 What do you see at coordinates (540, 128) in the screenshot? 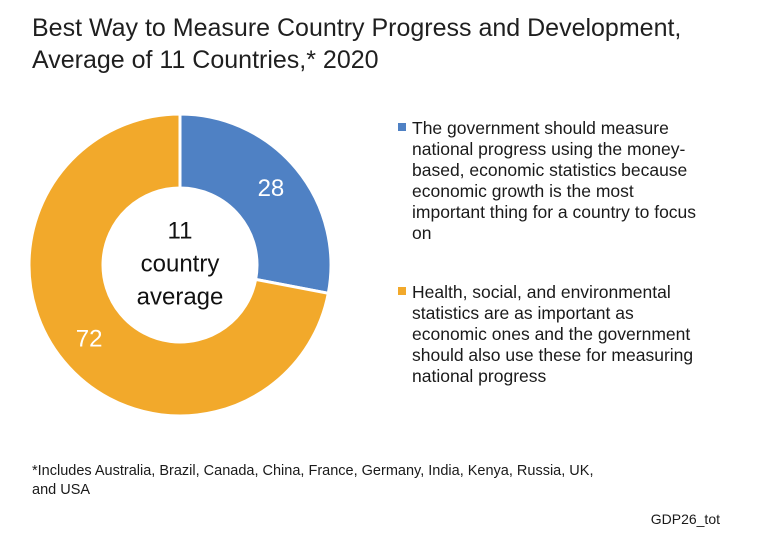
I see `legend-text-line: The government should measure` at bounding box center [540, 128].